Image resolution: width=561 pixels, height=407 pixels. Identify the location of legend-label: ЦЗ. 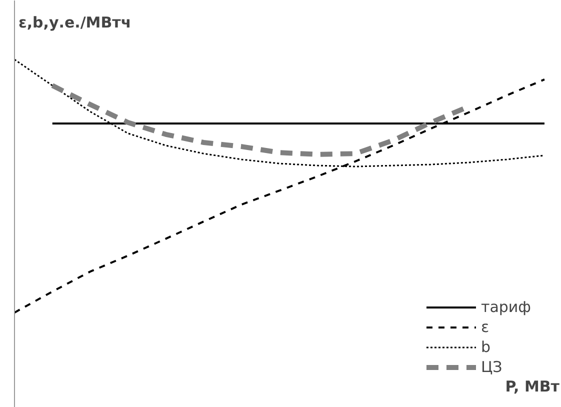
(491, 367).